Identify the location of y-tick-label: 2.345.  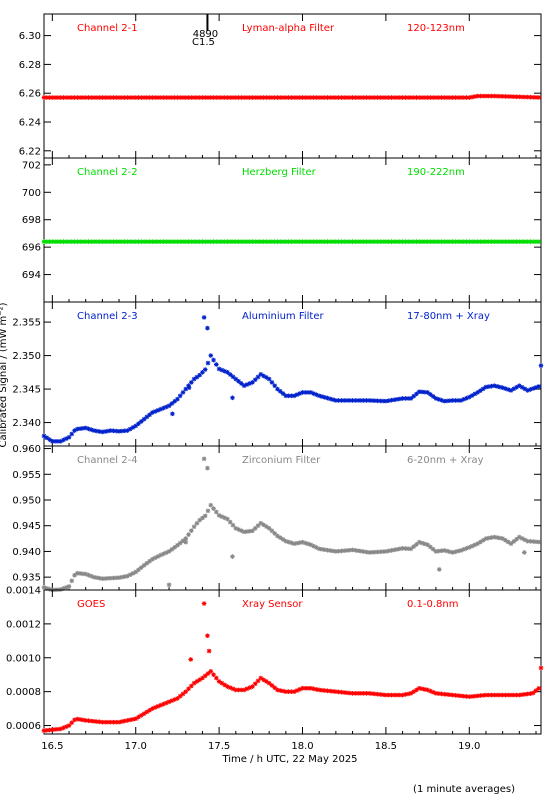
(26, 390).